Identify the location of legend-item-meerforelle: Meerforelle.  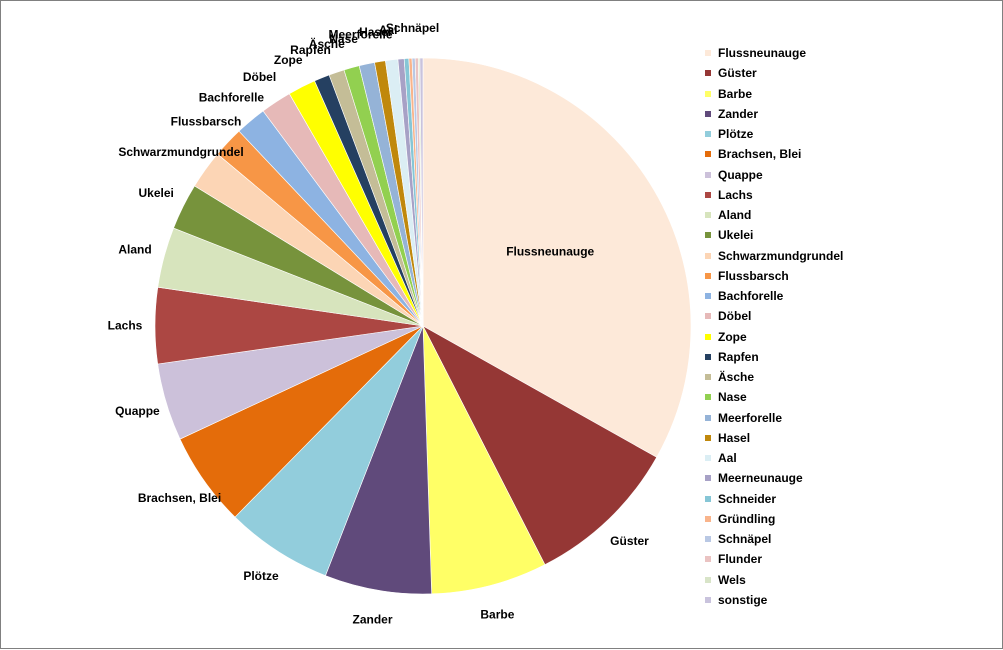
(774, 418).